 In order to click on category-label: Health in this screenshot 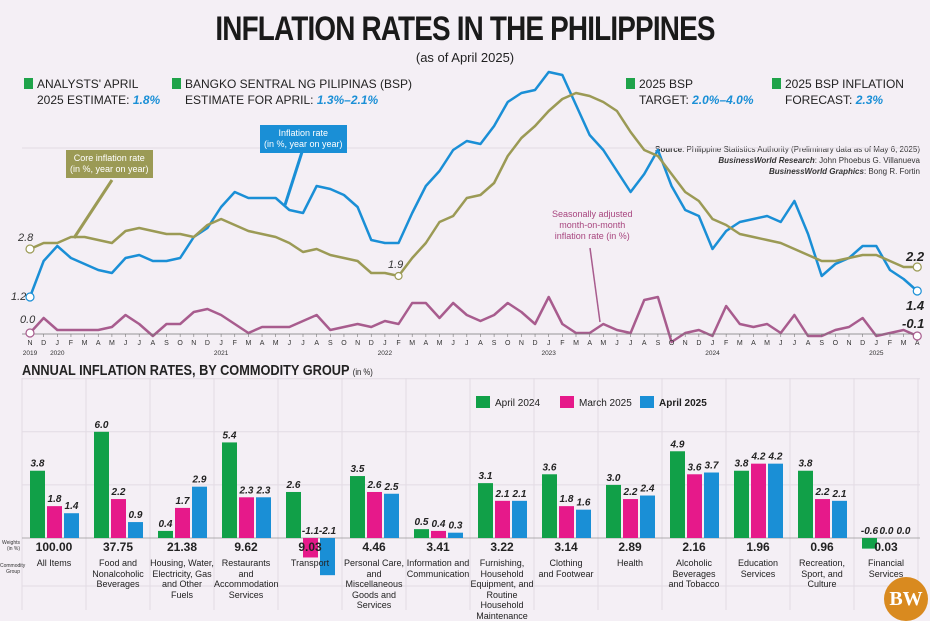, I will do `click(630, 563)`.